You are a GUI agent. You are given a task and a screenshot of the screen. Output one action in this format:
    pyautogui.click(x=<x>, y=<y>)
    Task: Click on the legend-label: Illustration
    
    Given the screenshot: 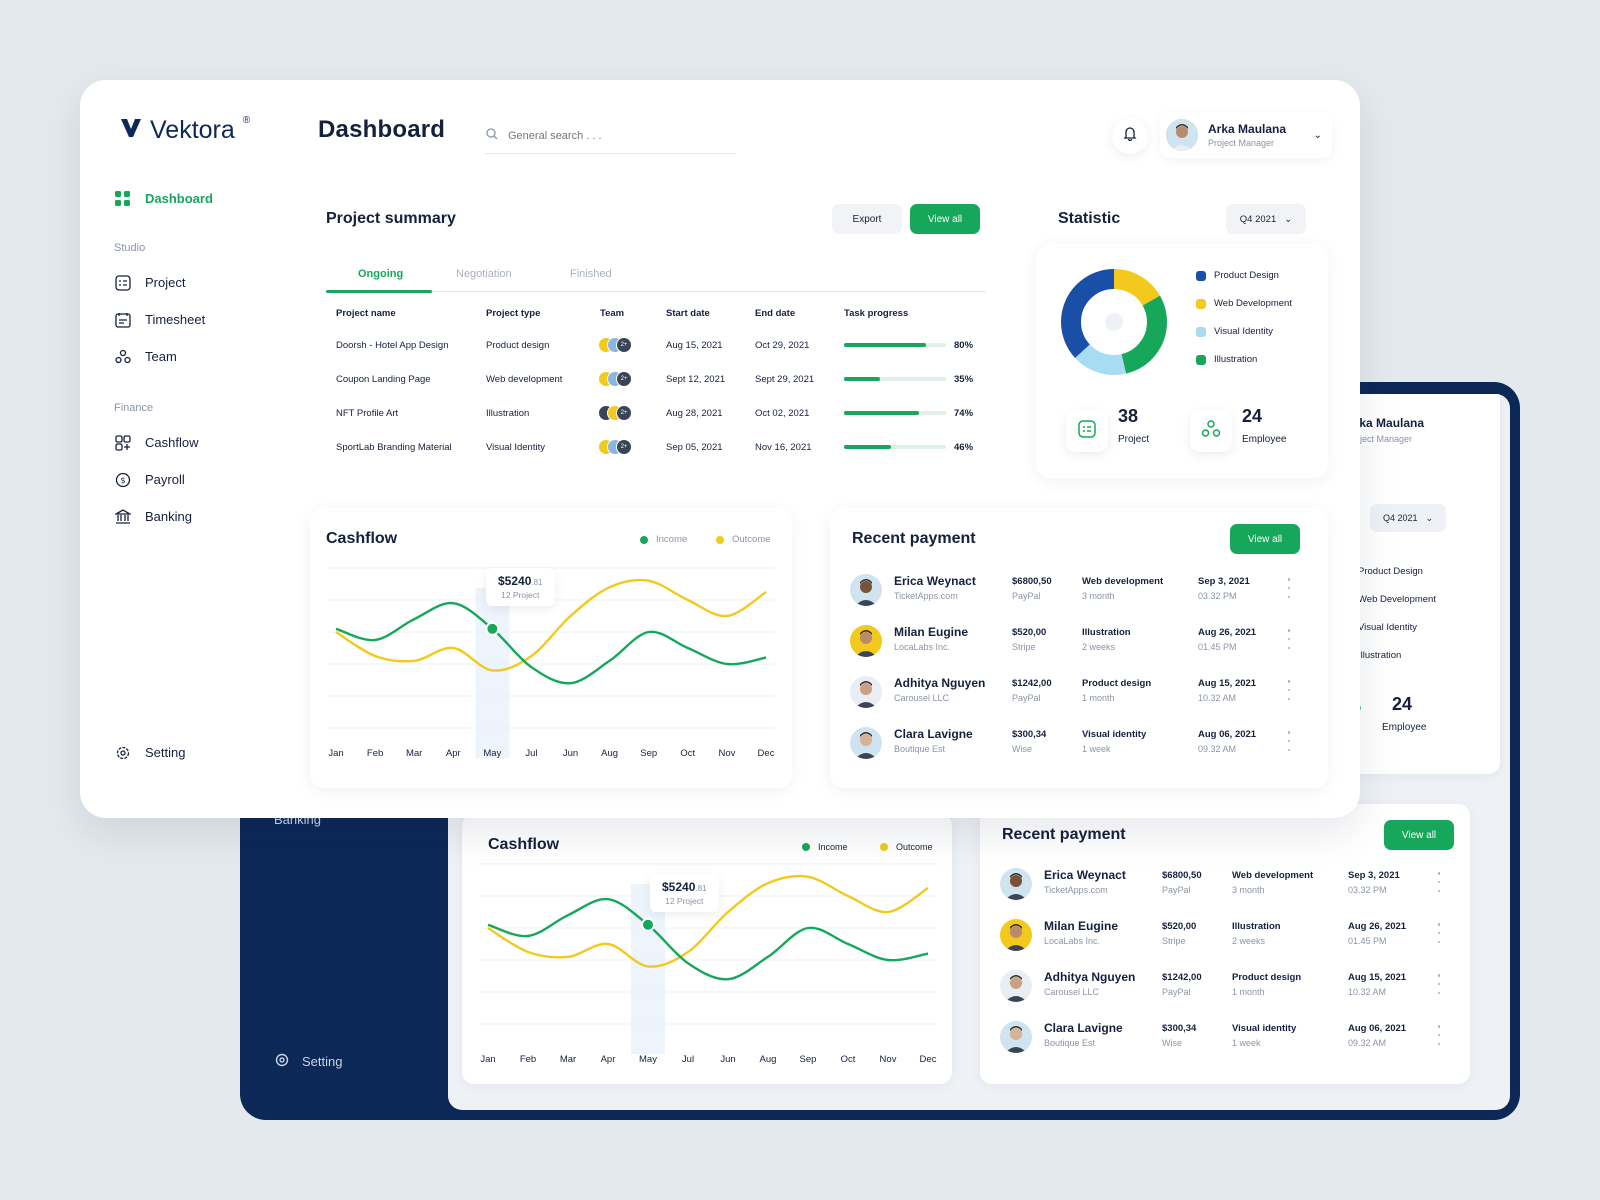 What is the action you would take?
    pyautogui.click(x=1380, y=655)
    